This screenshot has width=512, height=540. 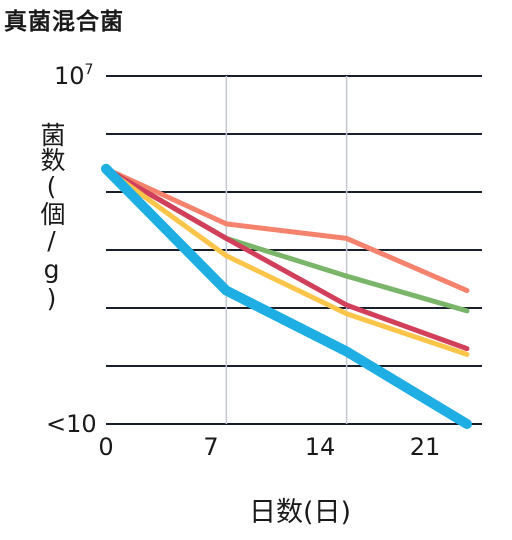 I want to click on y-axis-label: 菌数(個/g), so click(x=51, y=217).